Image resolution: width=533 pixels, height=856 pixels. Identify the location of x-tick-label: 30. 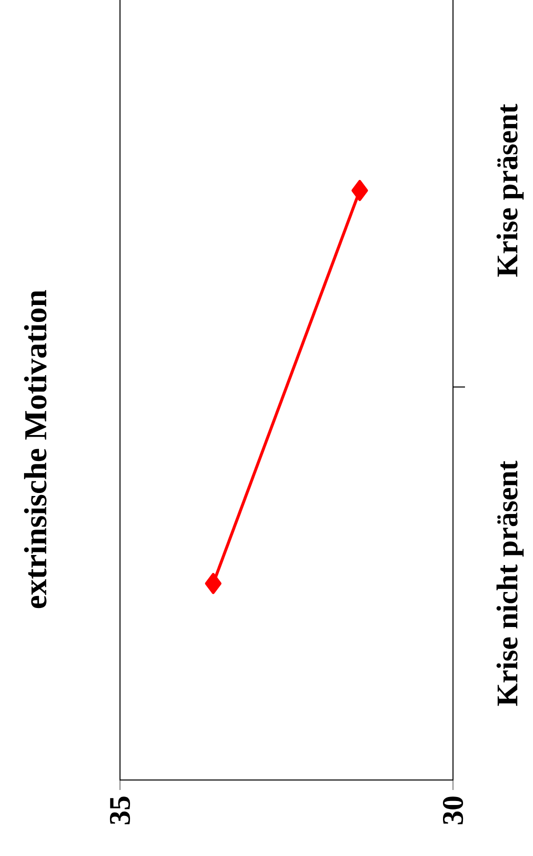
(453, 810).